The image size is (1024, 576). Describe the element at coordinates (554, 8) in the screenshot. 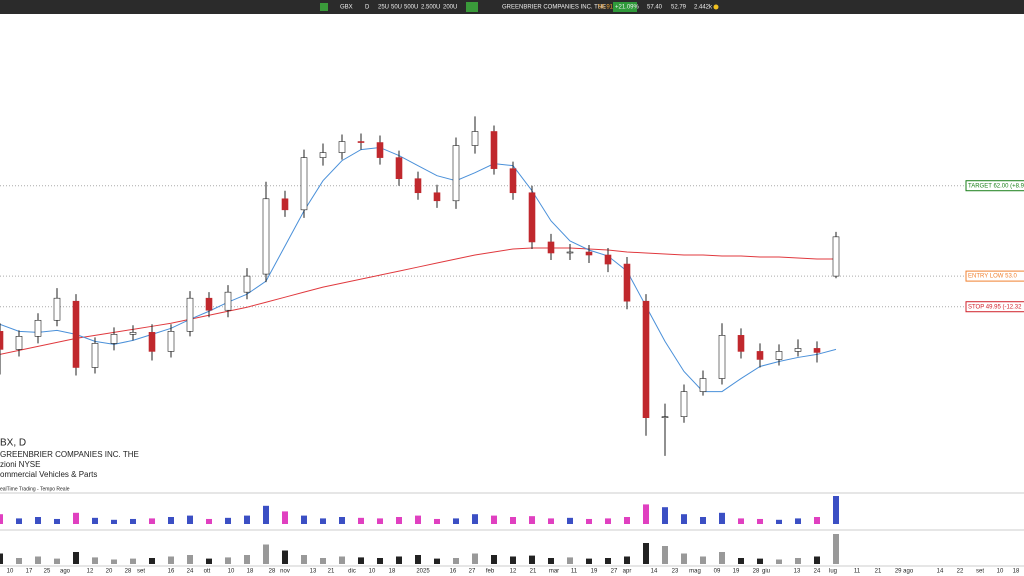

I see `instrument-name: GREENBRIER COMPANIES INC. THE` at that location.